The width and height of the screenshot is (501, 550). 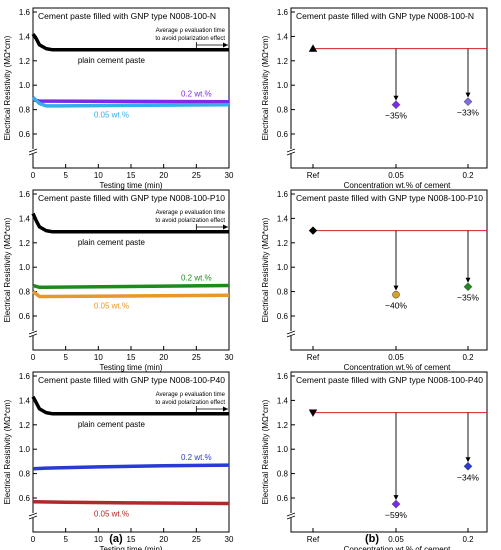 What do you see at coordinates (191, 31) in the screenshot?
I see `note-line-1: Average ρ evaluation time` at bounding box center [191, 31].